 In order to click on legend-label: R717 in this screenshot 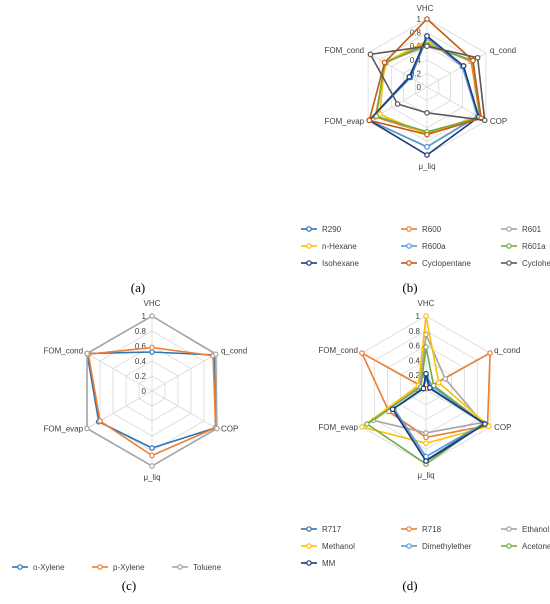, I will do `click(332, 529)`.